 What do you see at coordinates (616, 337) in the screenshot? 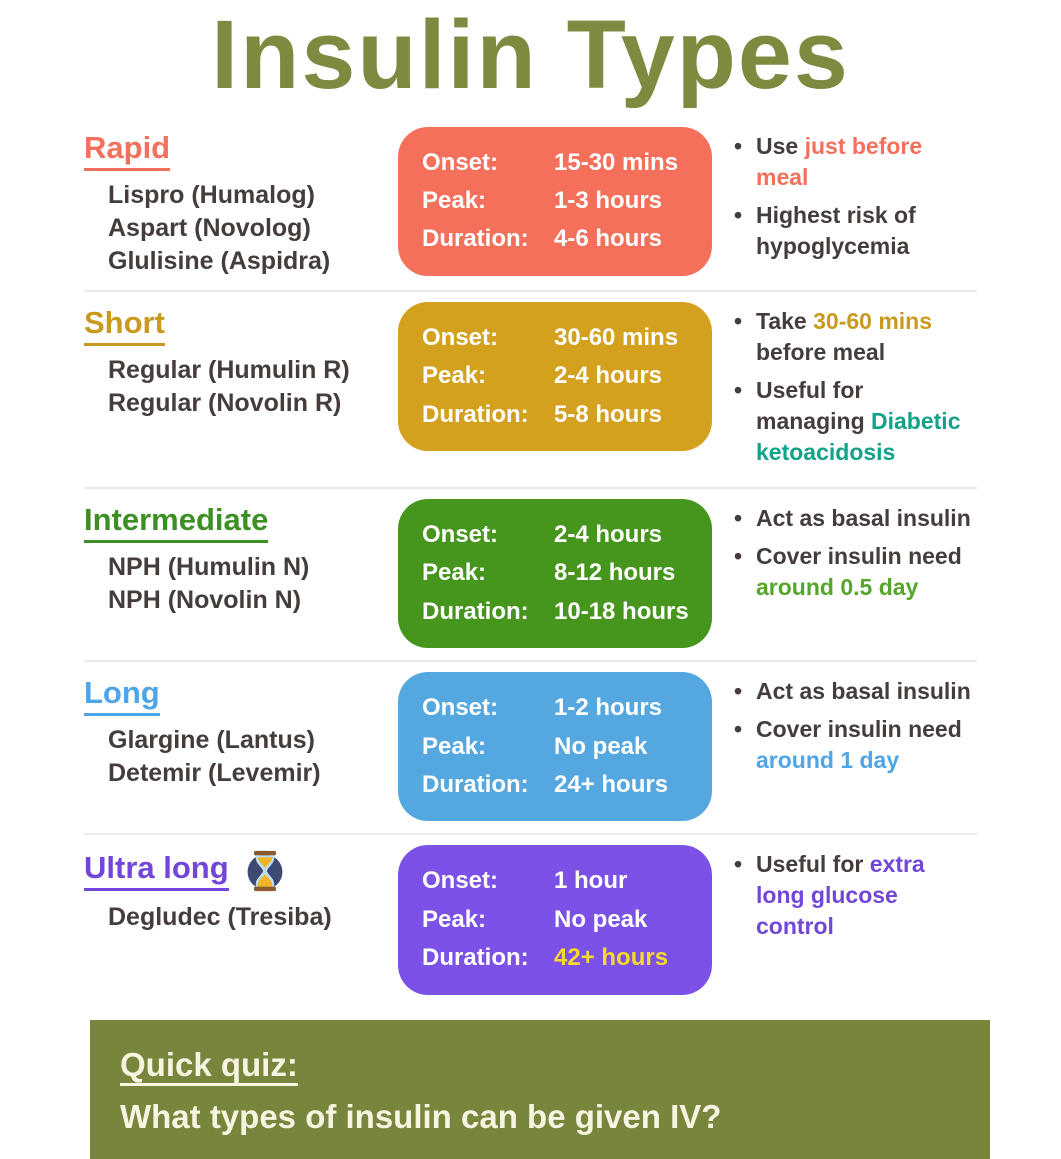
I see `card-field-value: 30-60 mins` at bounding box center [616, 337].